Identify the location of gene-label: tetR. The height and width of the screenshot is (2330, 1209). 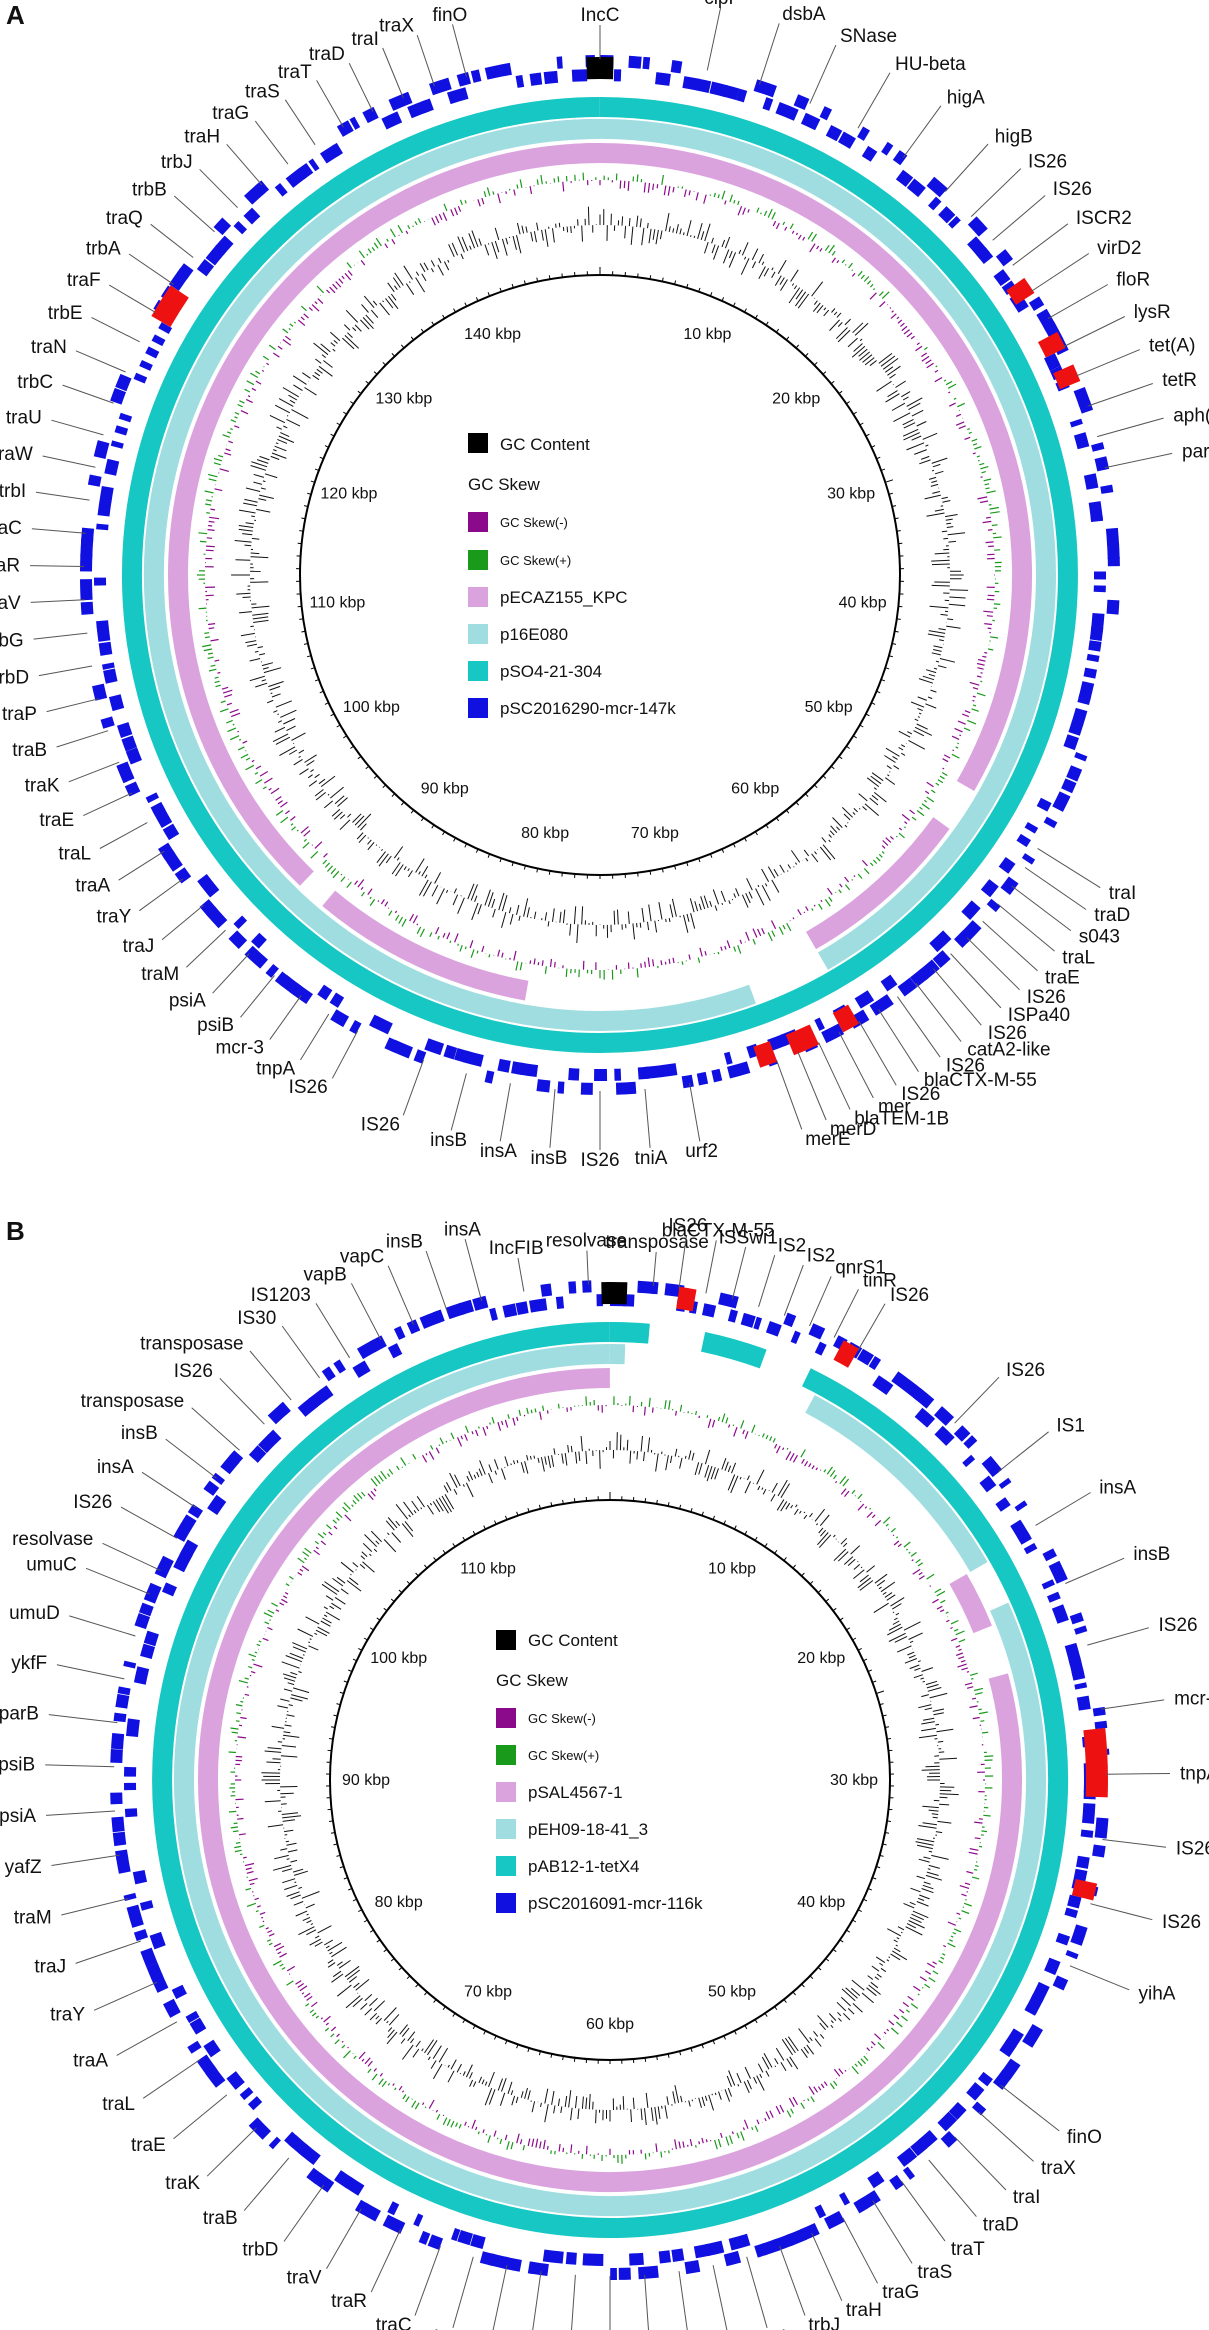
(1179, 380).